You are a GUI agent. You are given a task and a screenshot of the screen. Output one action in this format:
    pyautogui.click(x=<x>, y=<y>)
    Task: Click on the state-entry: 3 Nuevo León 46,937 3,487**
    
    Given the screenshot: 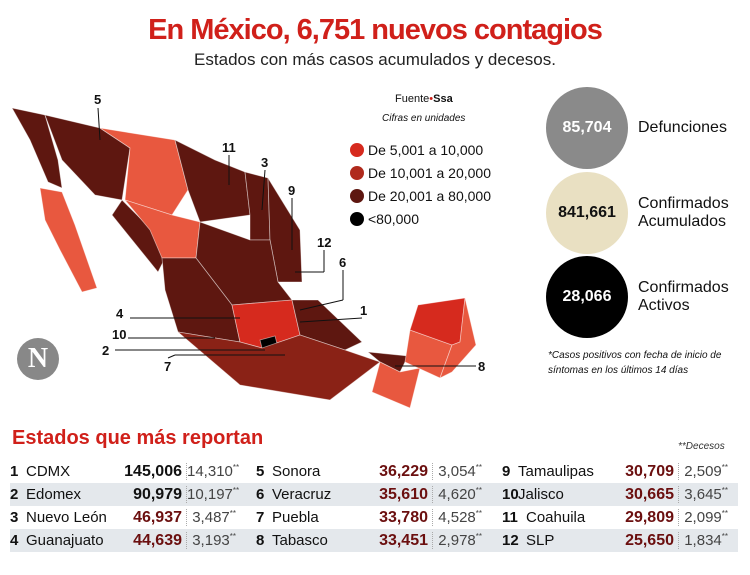 What is the action you would take?
    pyautogui.click(x=128, y=518)
    